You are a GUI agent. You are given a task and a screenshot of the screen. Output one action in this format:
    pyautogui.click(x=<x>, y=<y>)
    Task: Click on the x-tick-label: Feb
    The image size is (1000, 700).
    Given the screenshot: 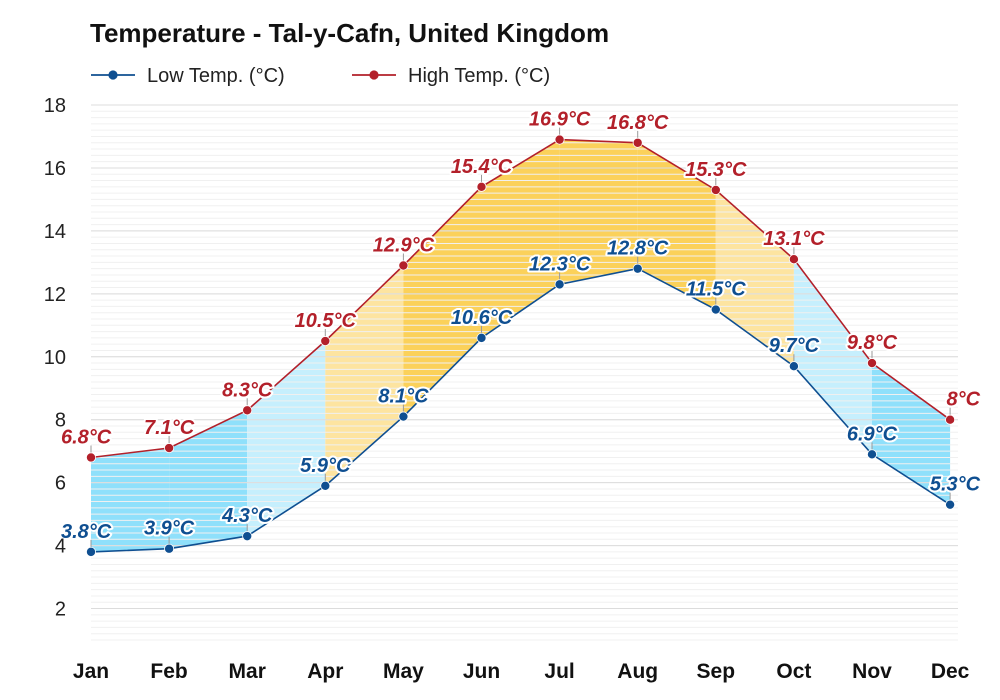 What is the action you would take?
    pyautogui.click(x=168, y=671)
    